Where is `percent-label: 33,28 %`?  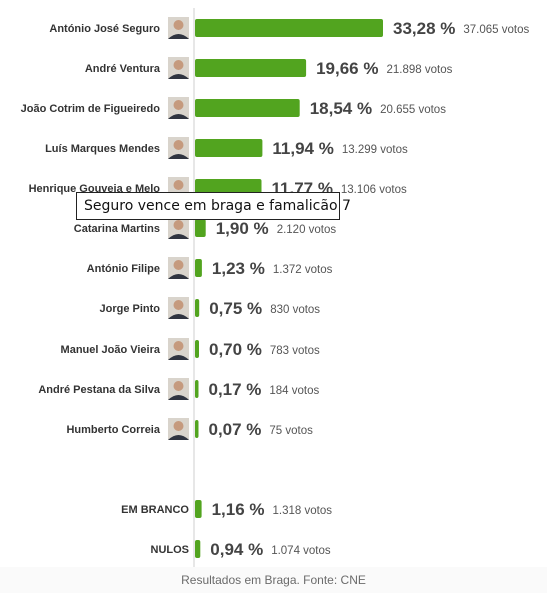 percent-label: 33,28 % is located at coordinates (424, 28).